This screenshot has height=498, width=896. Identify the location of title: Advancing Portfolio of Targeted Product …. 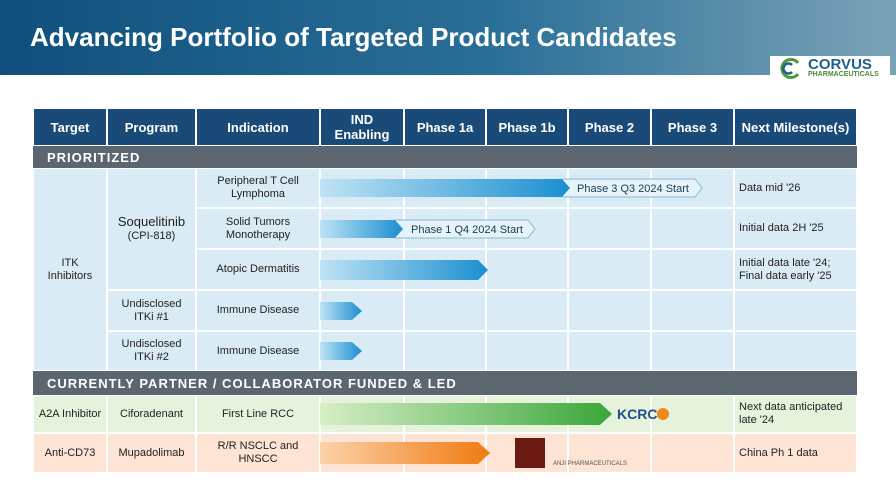
(353, 37).